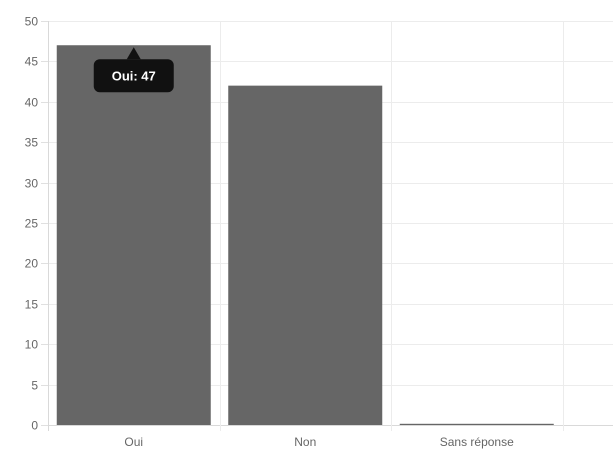 The width and height of the screenshot is (613, 452). What do you see at coordinates (32, 264) in the screenshot?
I see `y-tick-label-20: 20` at bounding box center [32, 264].